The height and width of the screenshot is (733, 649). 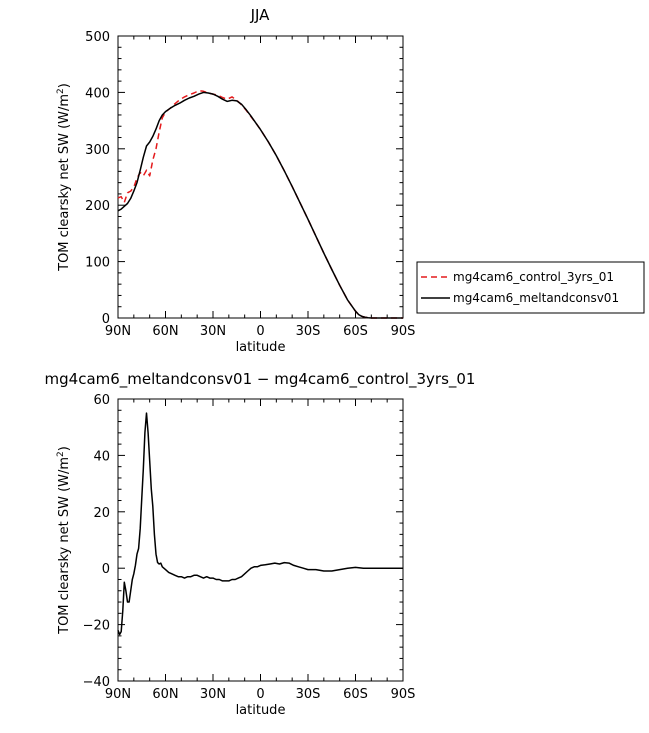 I want to click on y-tick-label: 300, so click(x=97, y=150).